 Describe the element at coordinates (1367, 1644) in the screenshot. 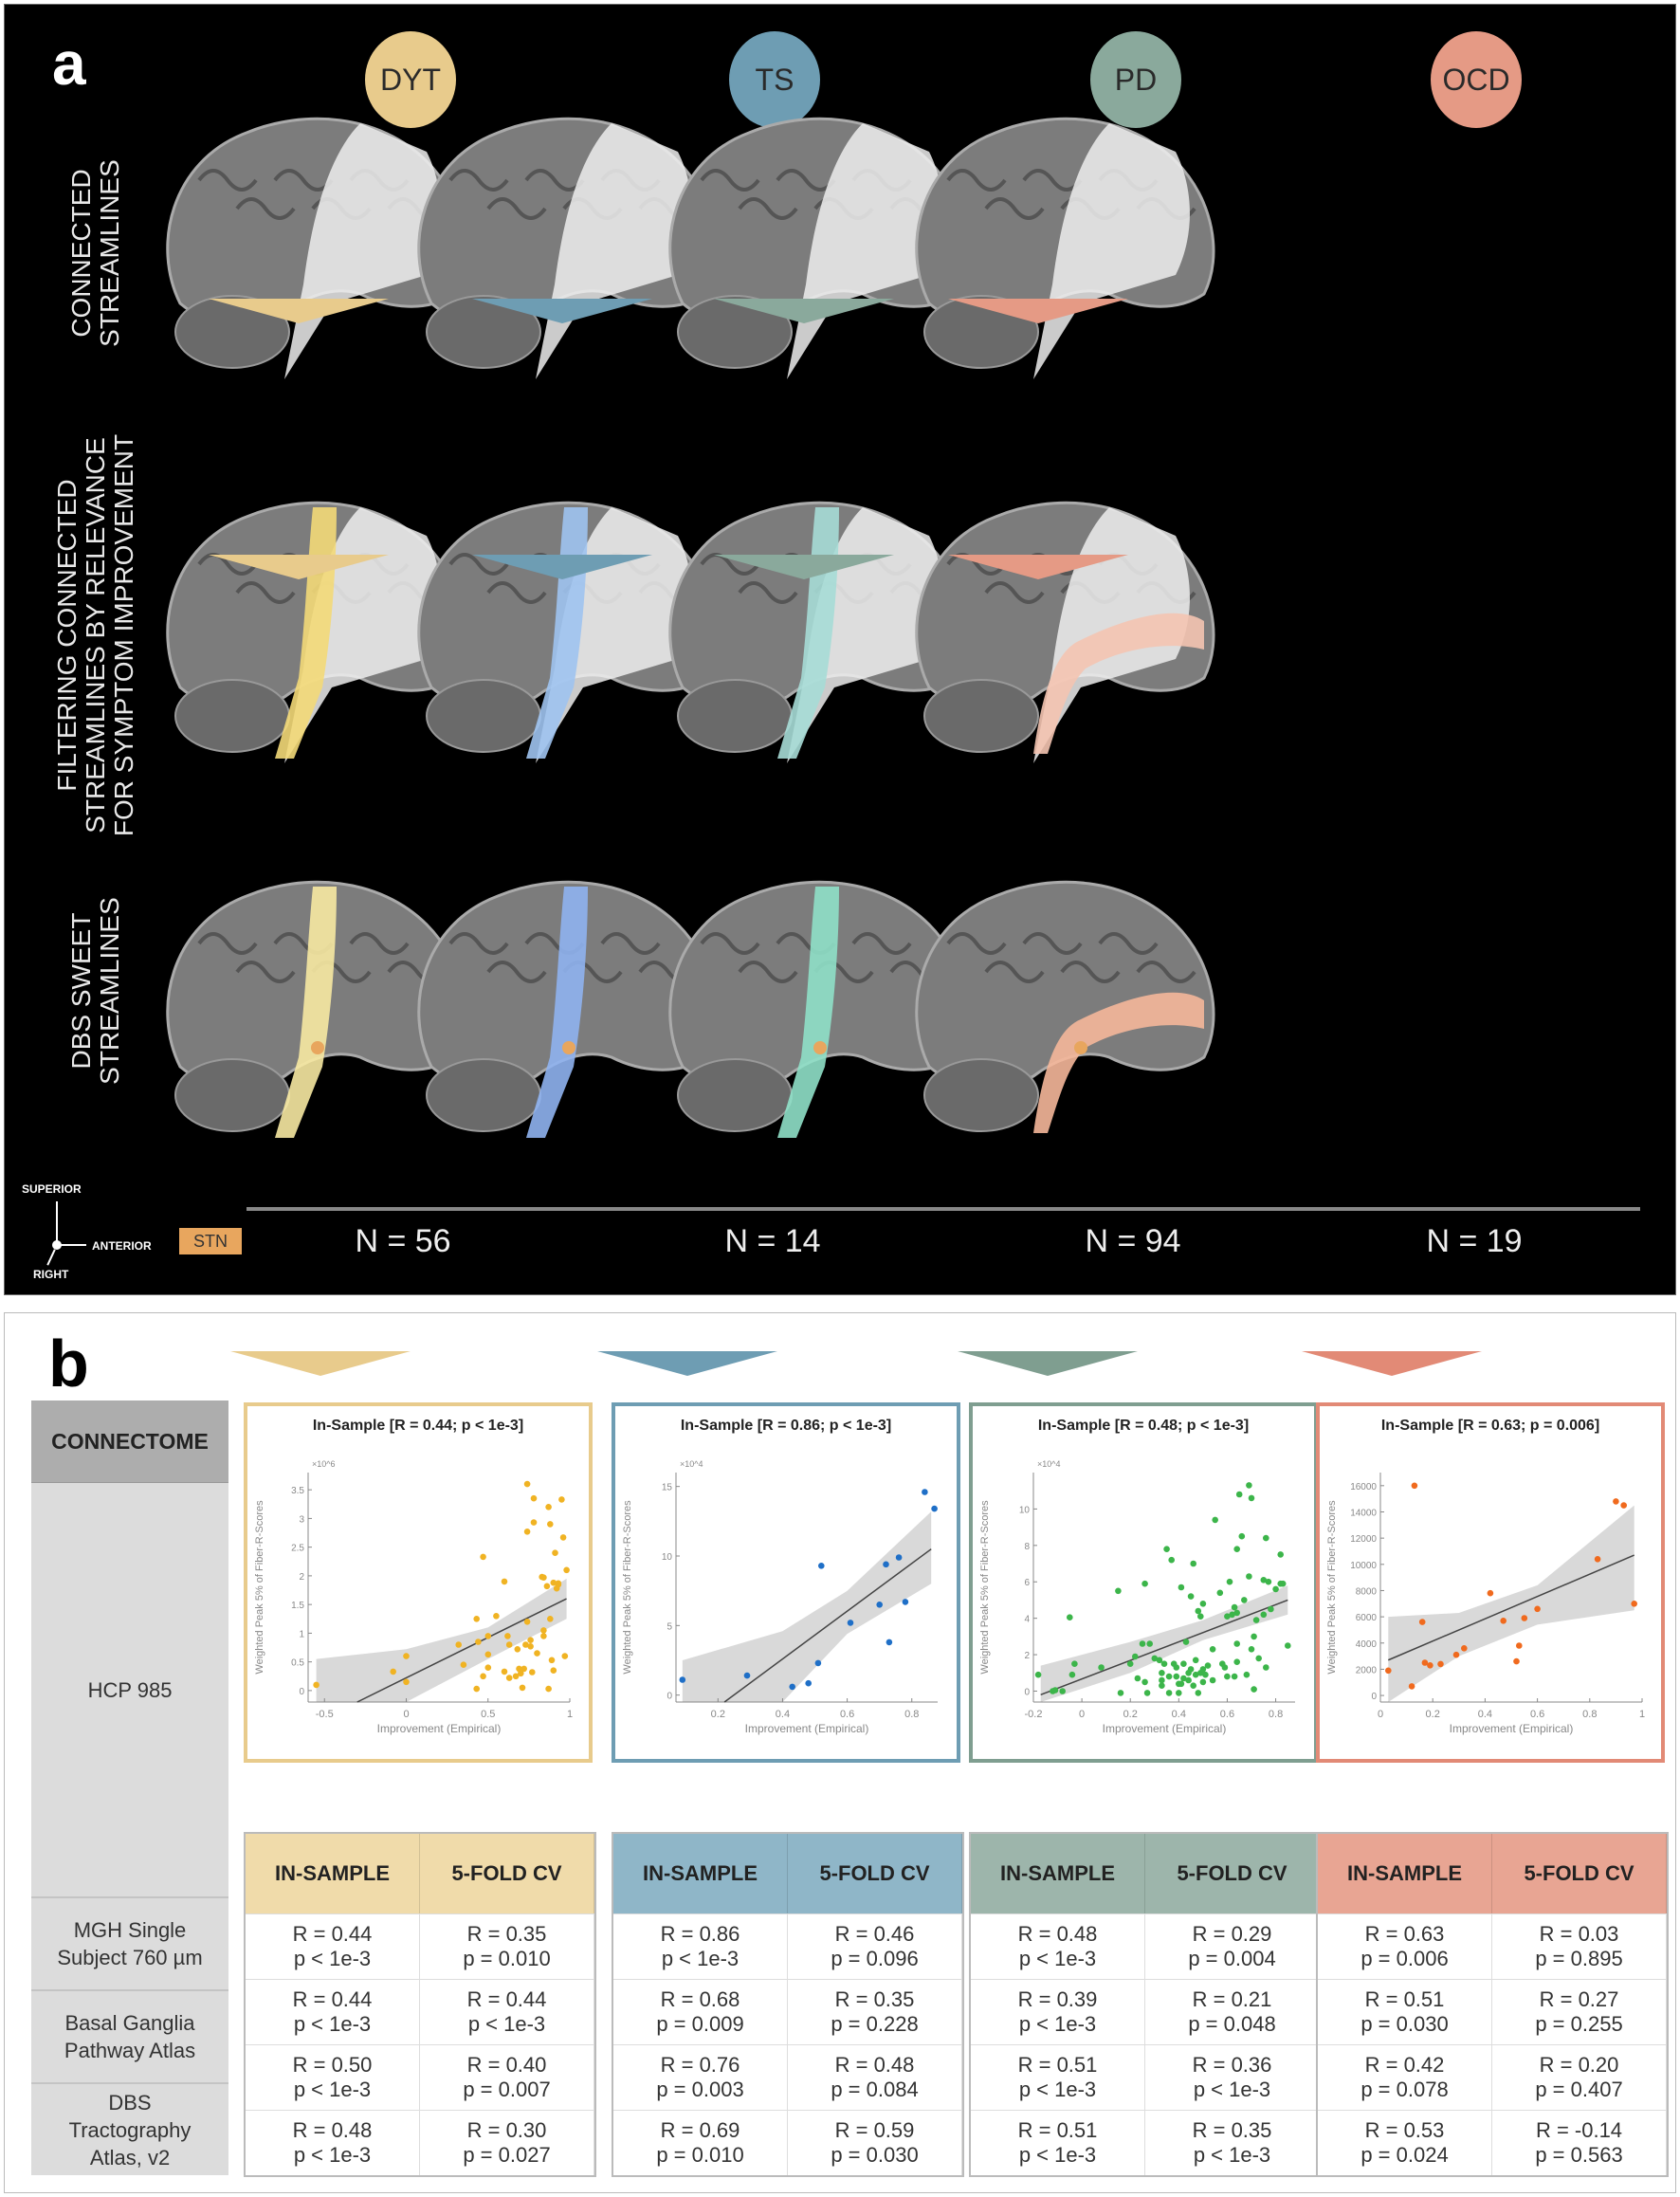

I see `y-tick-label: 4000` at that location.